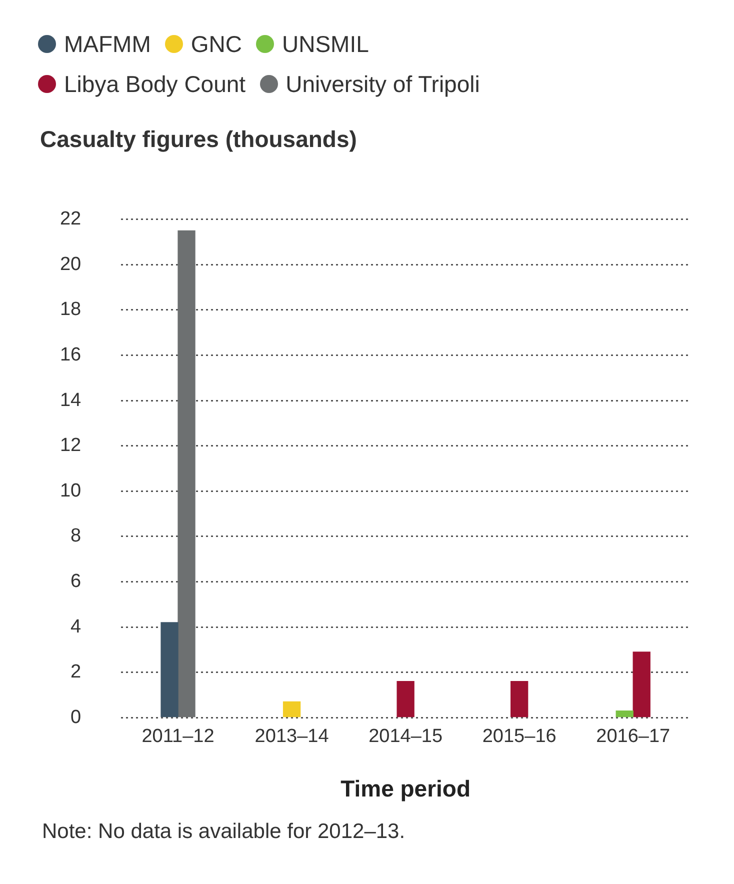  Describe the element at coordinates (198, 139) in the screenshot. I see `y-axis-title: Casualty figures (thousands)` at that location.